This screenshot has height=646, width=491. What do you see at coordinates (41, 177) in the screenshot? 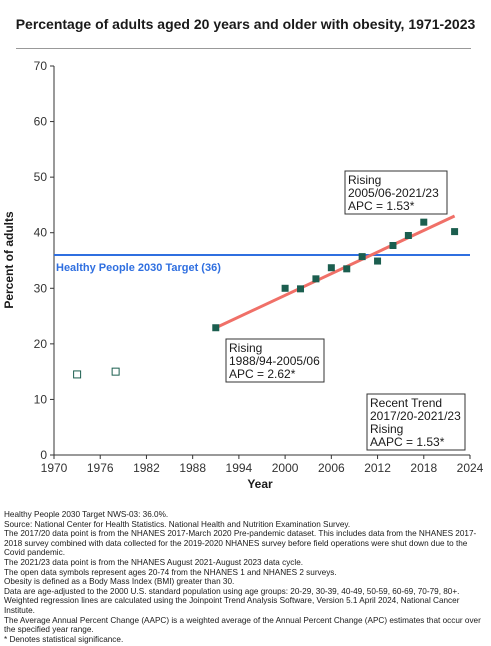
I see `y-tick-label: 50` at bounding box center [41, 177].